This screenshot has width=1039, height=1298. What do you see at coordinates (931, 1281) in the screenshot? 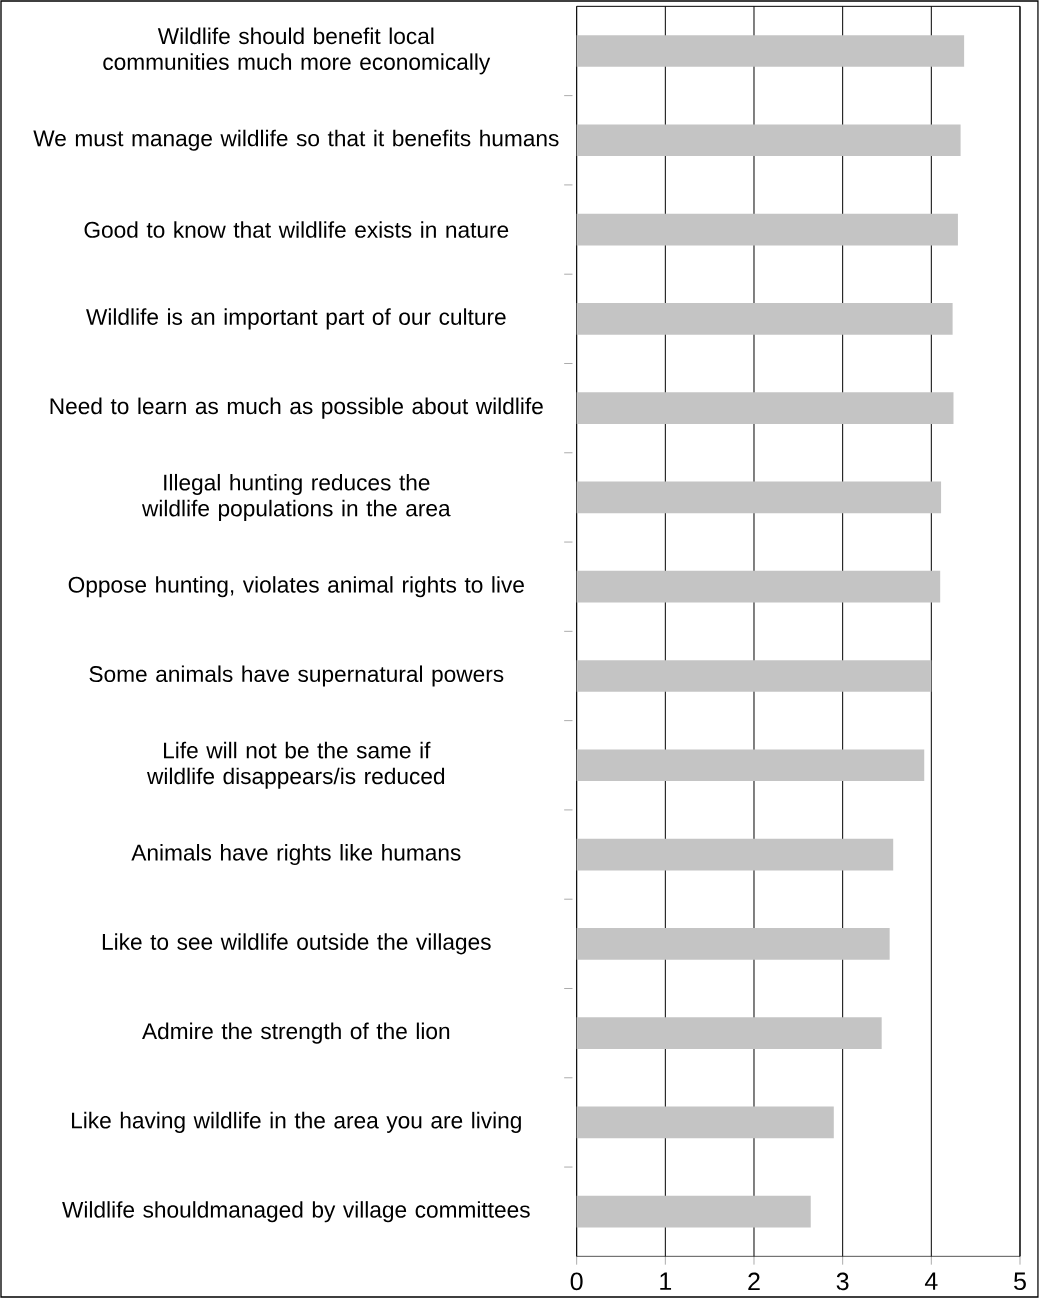
I see `x-tick-label: 4` at bounding box center [931, 1281].